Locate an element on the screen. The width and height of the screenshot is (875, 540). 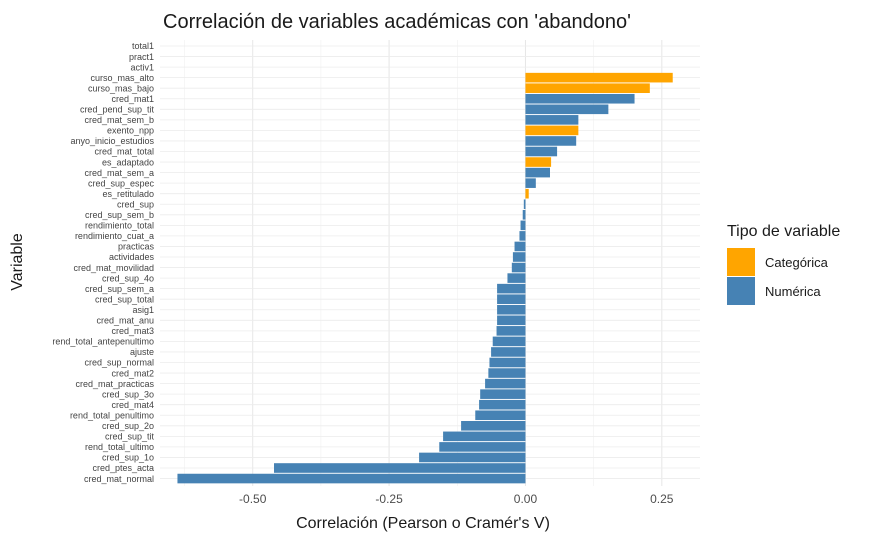
bar-cred_sup_normal is located at coordinates (507, 362).